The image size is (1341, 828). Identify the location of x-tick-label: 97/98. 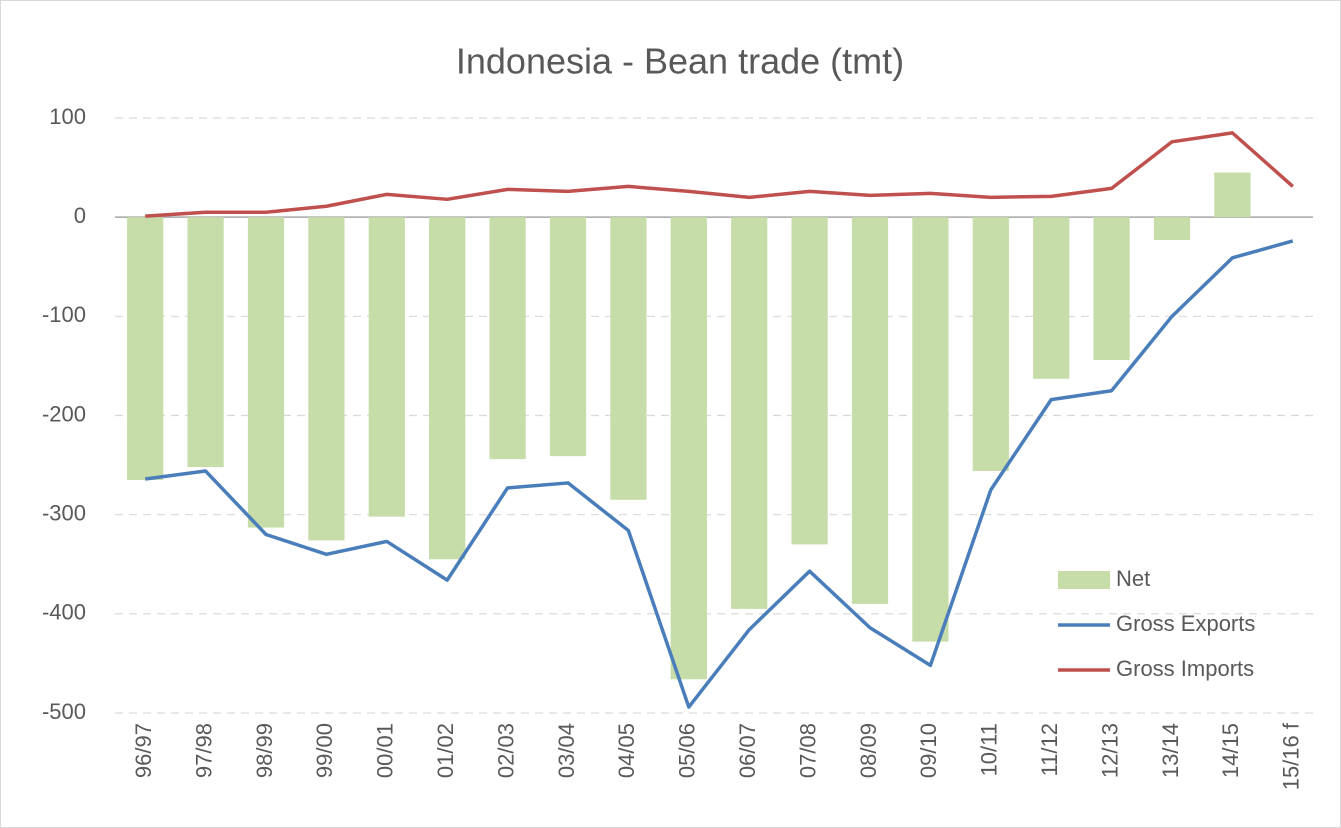
(203, 750).